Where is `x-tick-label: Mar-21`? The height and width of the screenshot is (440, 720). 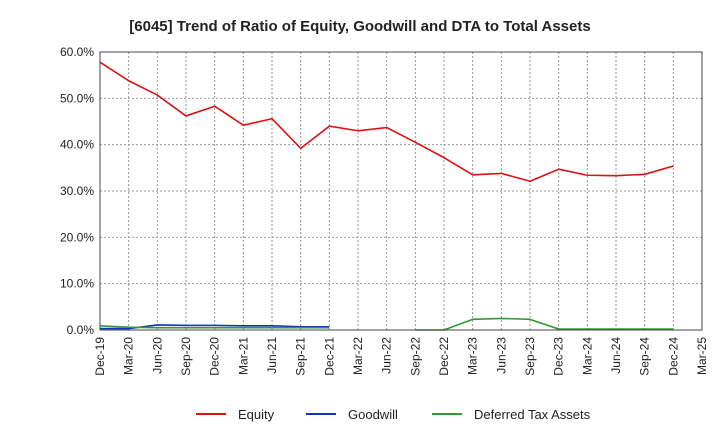 x-tick-label: Mar-21 is located at coordinates (243, 356).